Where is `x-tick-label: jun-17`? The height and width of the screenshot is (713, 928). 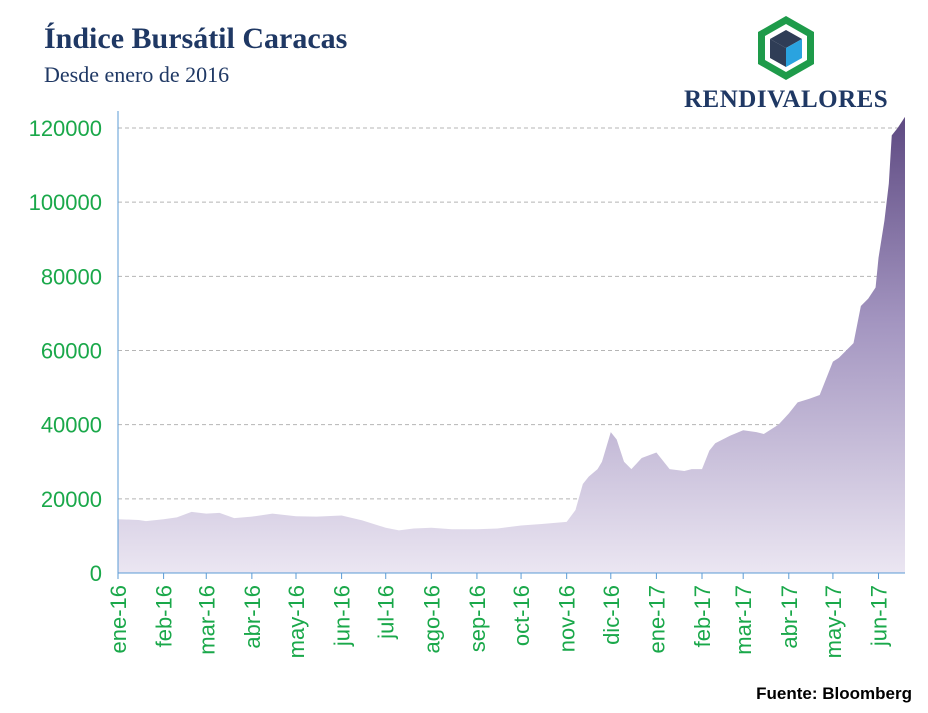
x-tick-label: jun-17 is located at coordinates (879, 616).